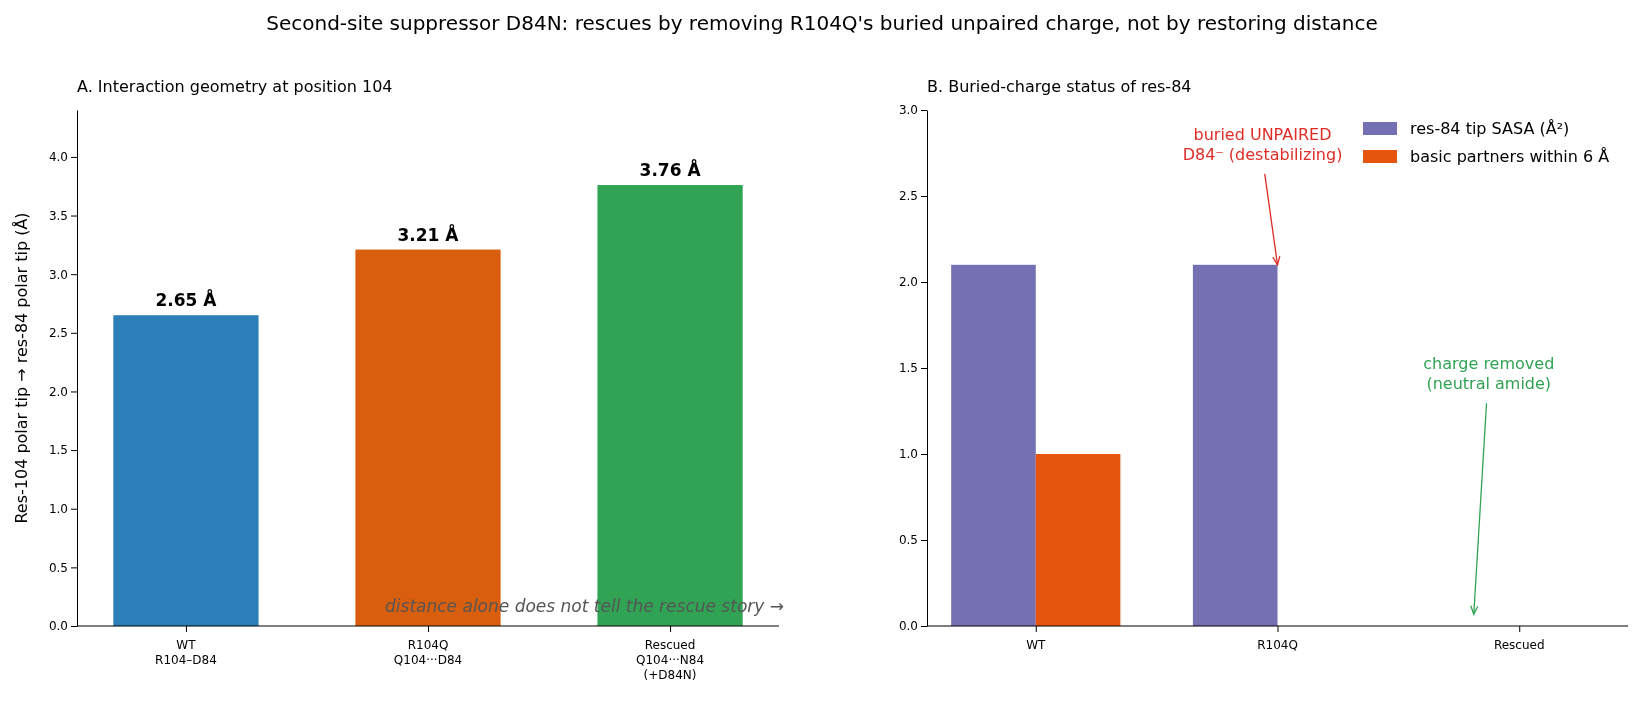  Describe the element at coordinates (235, 86) in the screenshot. I see `chart-subtitle: A. Interaction geometry at position 104` at that location.